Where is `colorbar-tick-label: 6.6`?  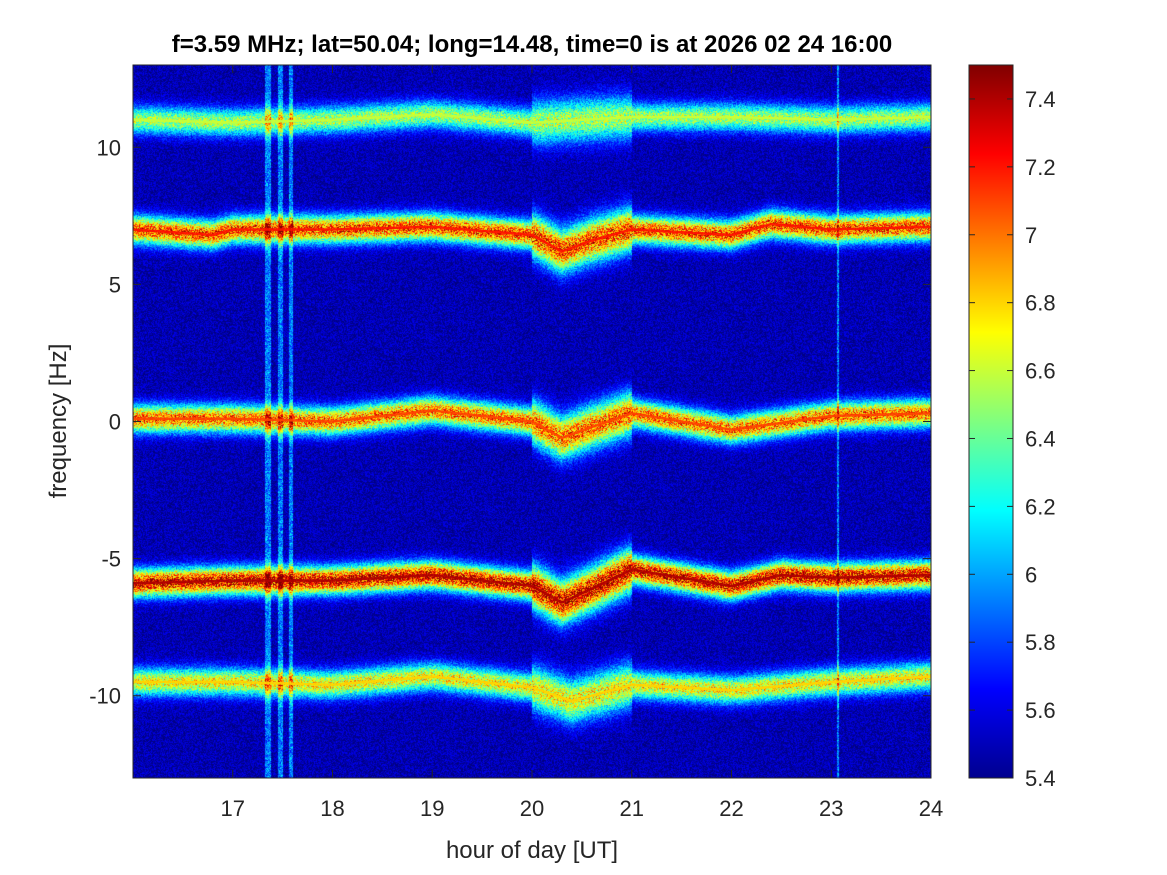 colorbar-tick-label: 6.6 is located at coordinates (1040, 371).